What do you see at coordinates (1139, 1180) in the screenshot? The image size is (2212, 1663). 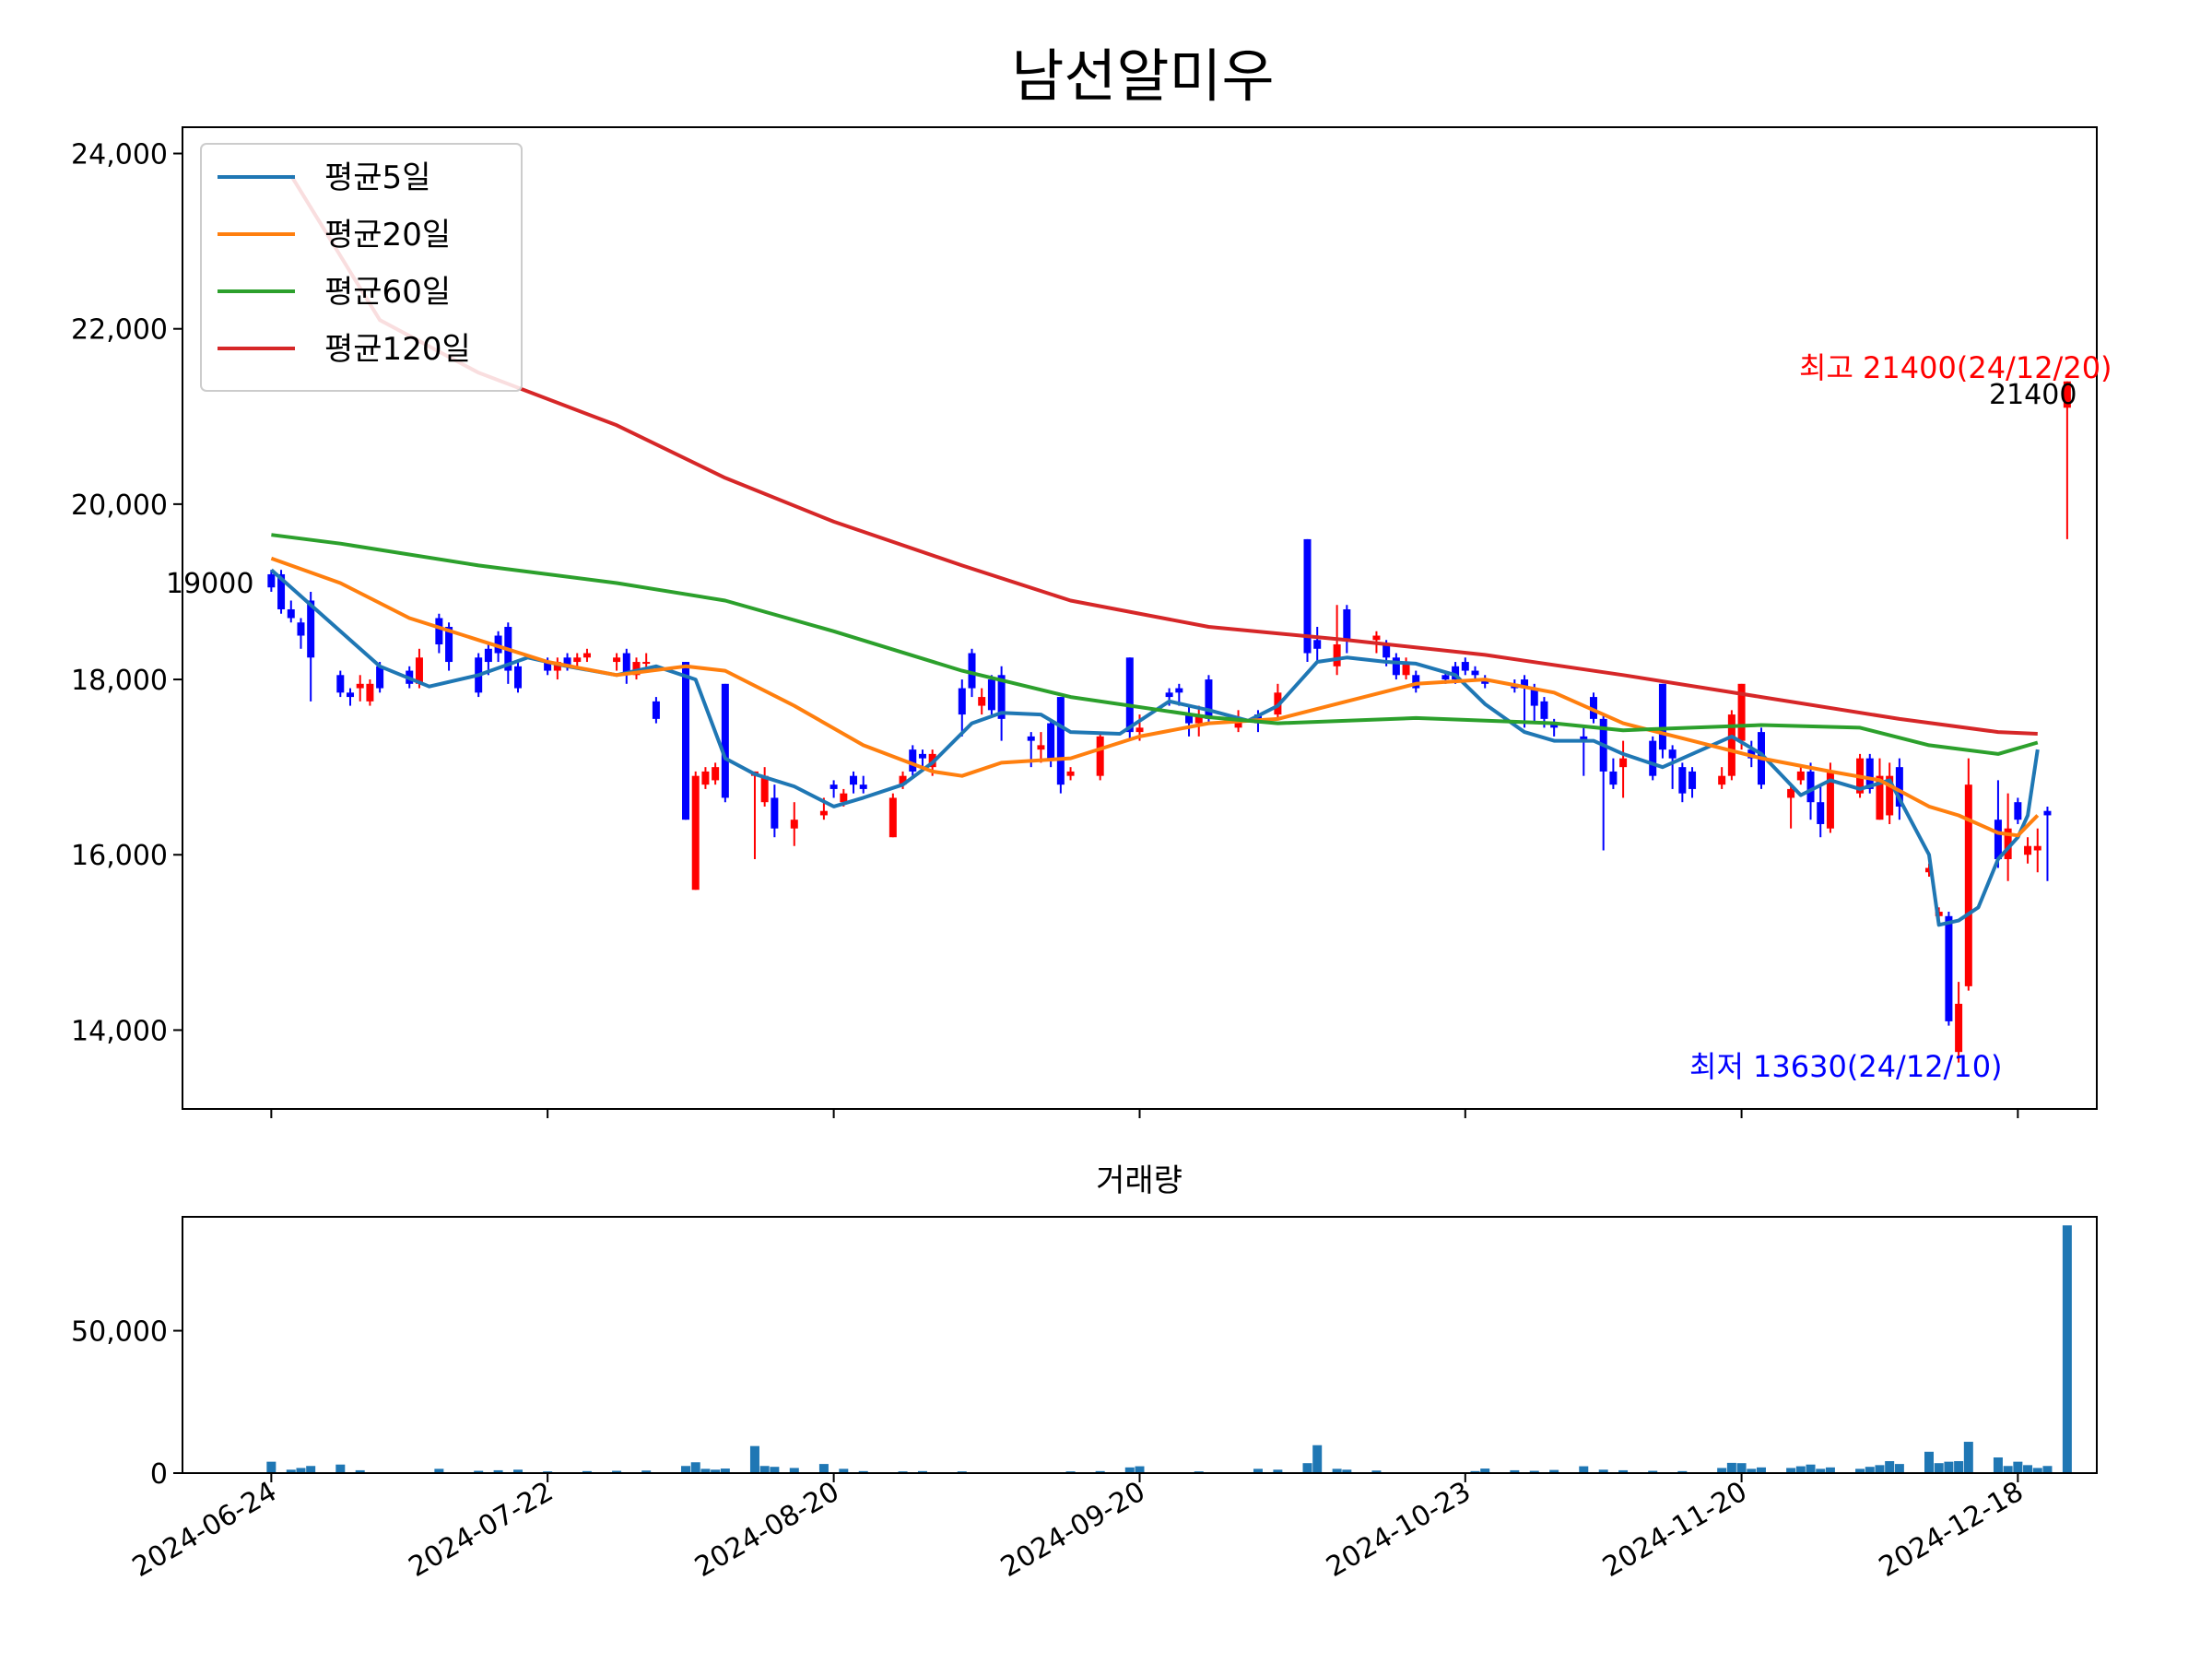 I see `volume-title: 거래량` at bounding box center [1139, 1180].